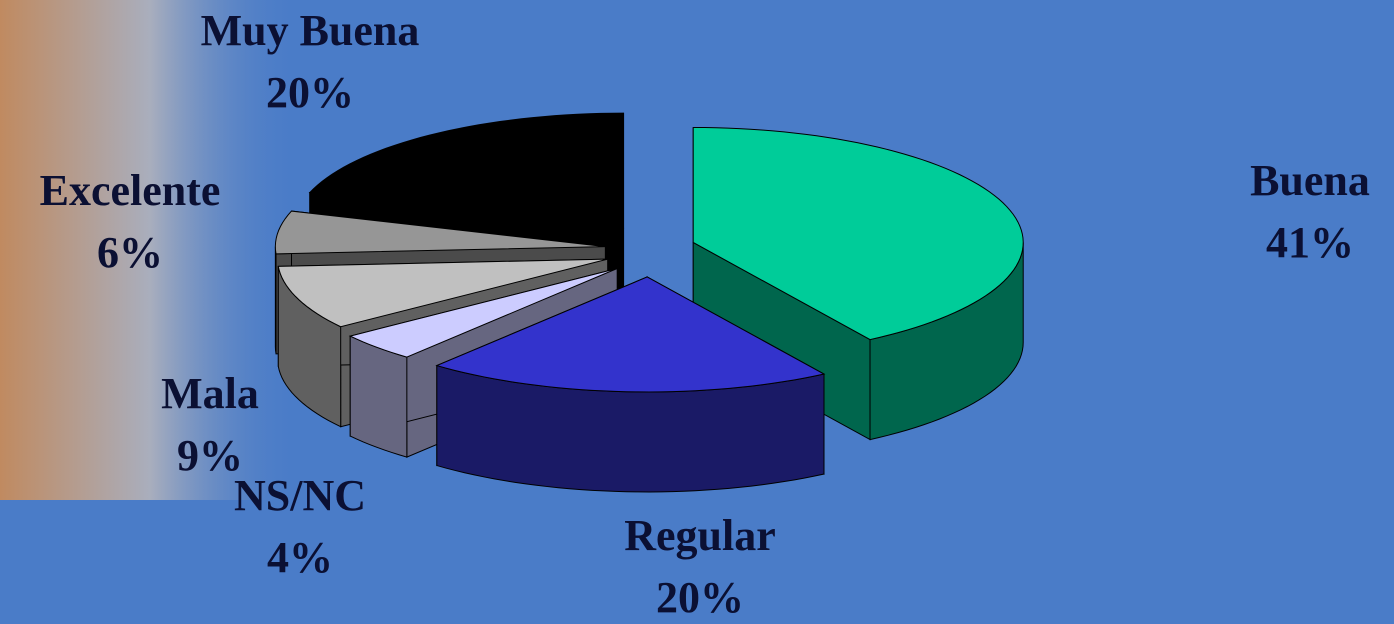  What do you see at coordinates (210, 455) in the screenshot?
I see `value-label: 9%` at bounding box center [210, 455].